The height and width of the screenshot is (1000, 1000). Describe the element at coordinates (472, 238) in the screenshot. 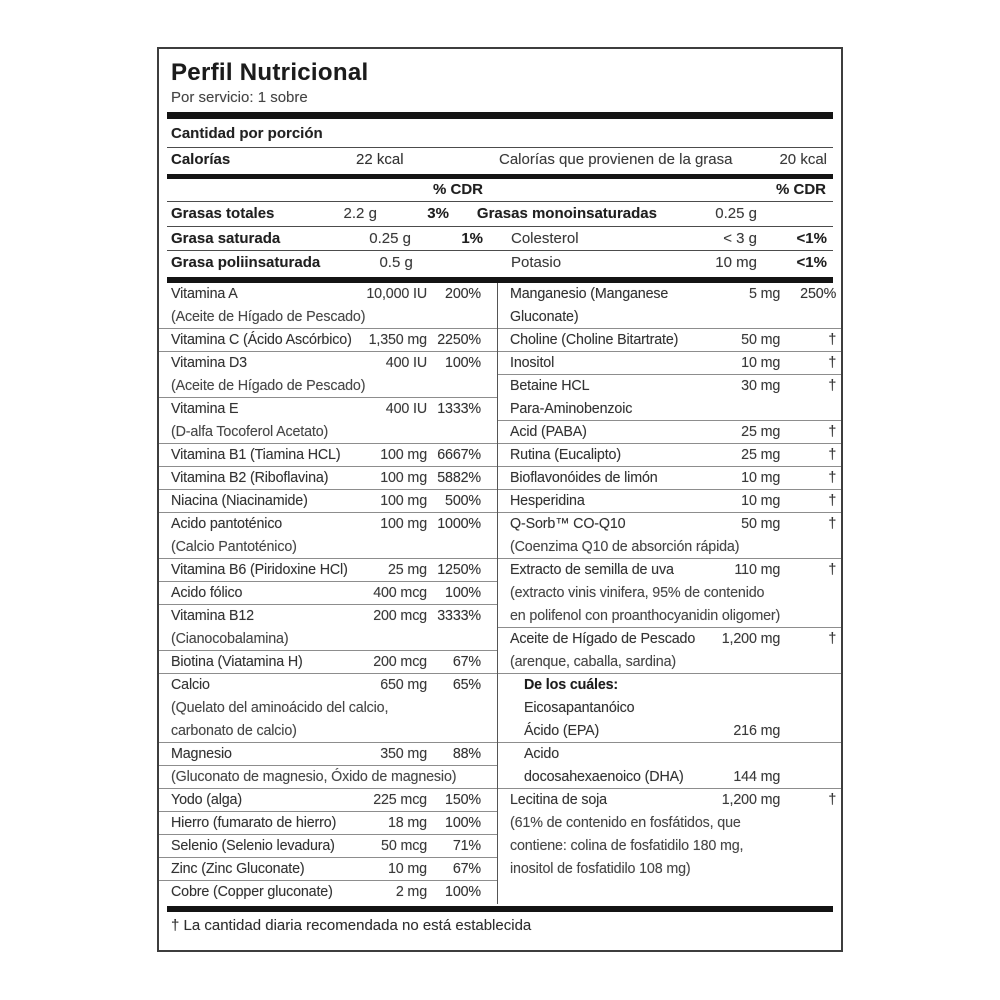

I see `fat-pct: 1%` at that location.